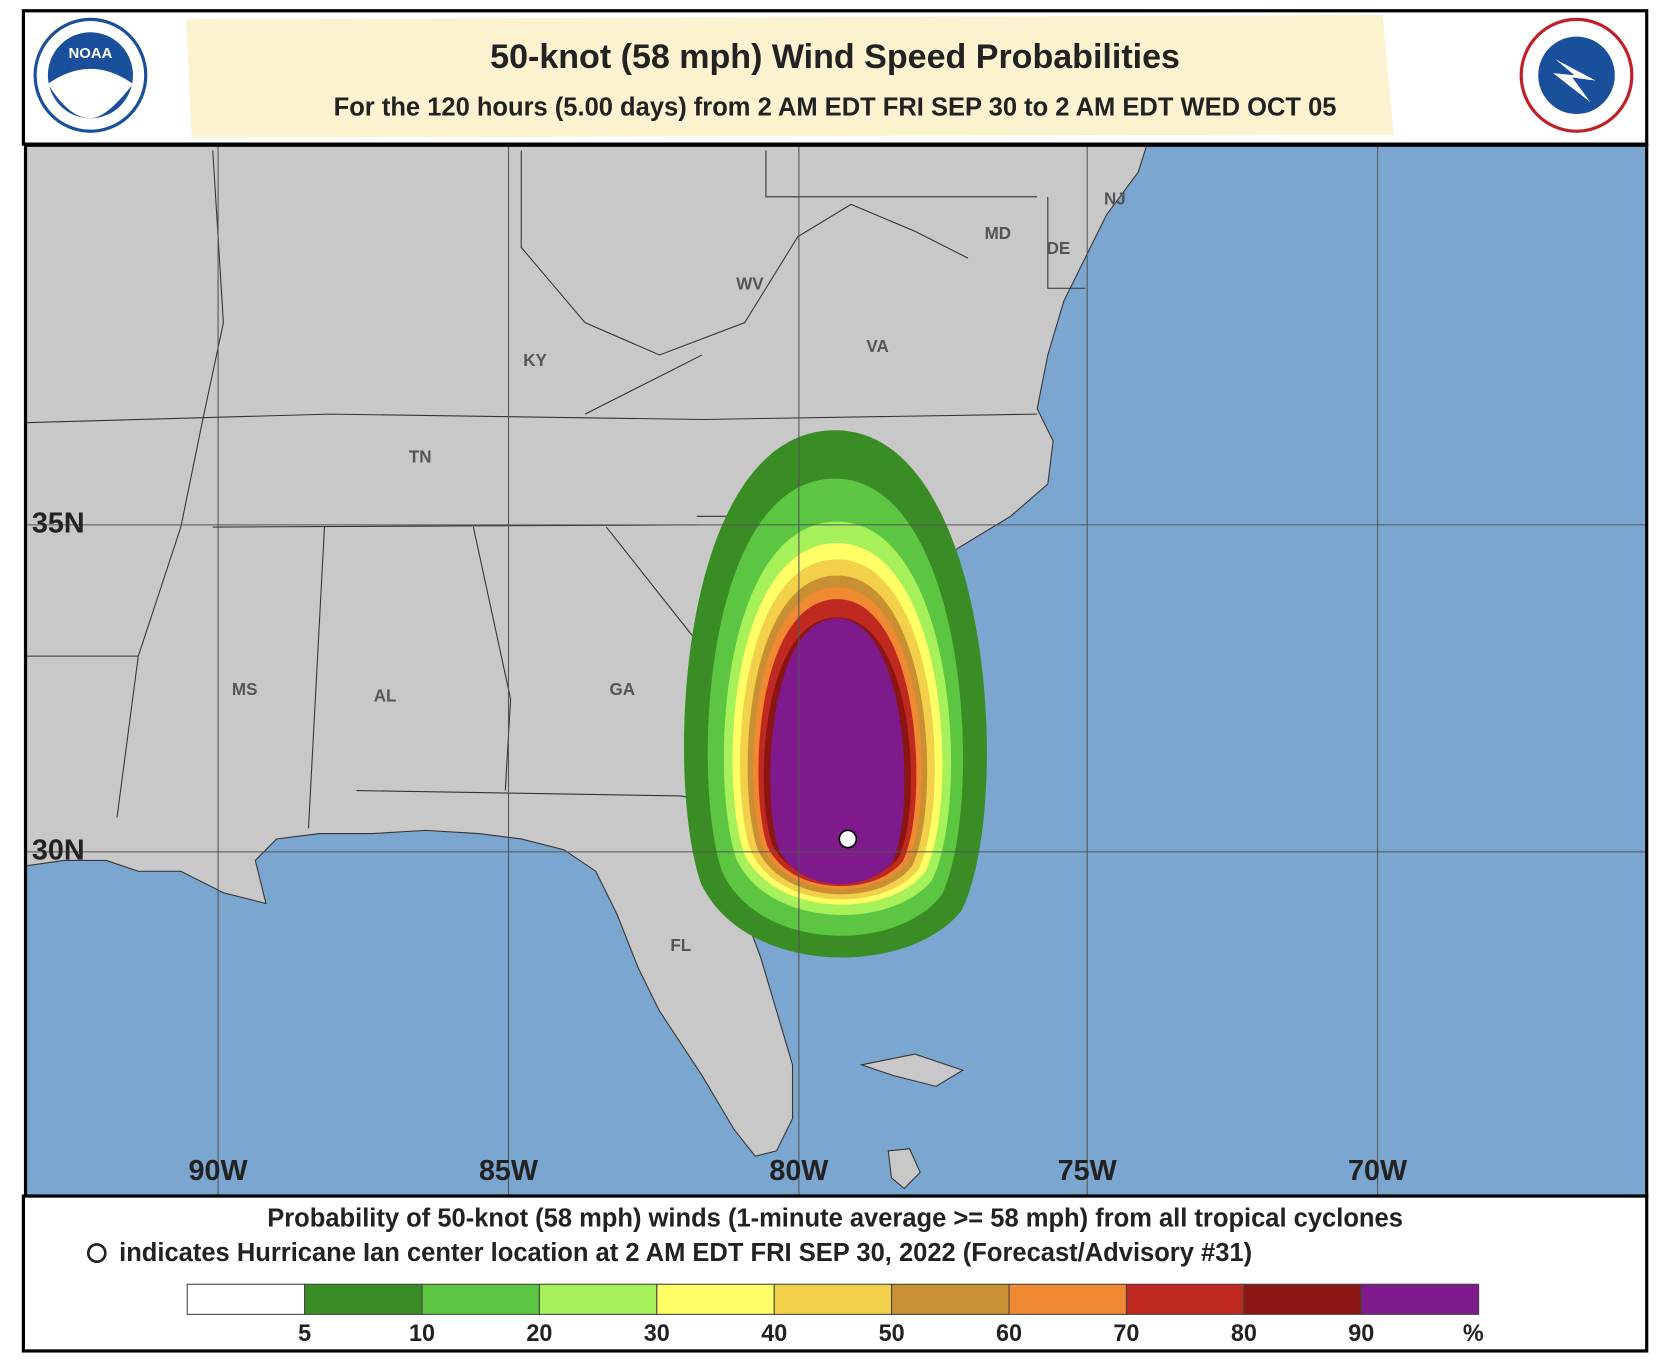 The height and width of the screenshot is (1366, 1668). What do you see at coordinates (420, 457) in the screenshot?
I see `state-label: TN` at bounding box center [420, 457].